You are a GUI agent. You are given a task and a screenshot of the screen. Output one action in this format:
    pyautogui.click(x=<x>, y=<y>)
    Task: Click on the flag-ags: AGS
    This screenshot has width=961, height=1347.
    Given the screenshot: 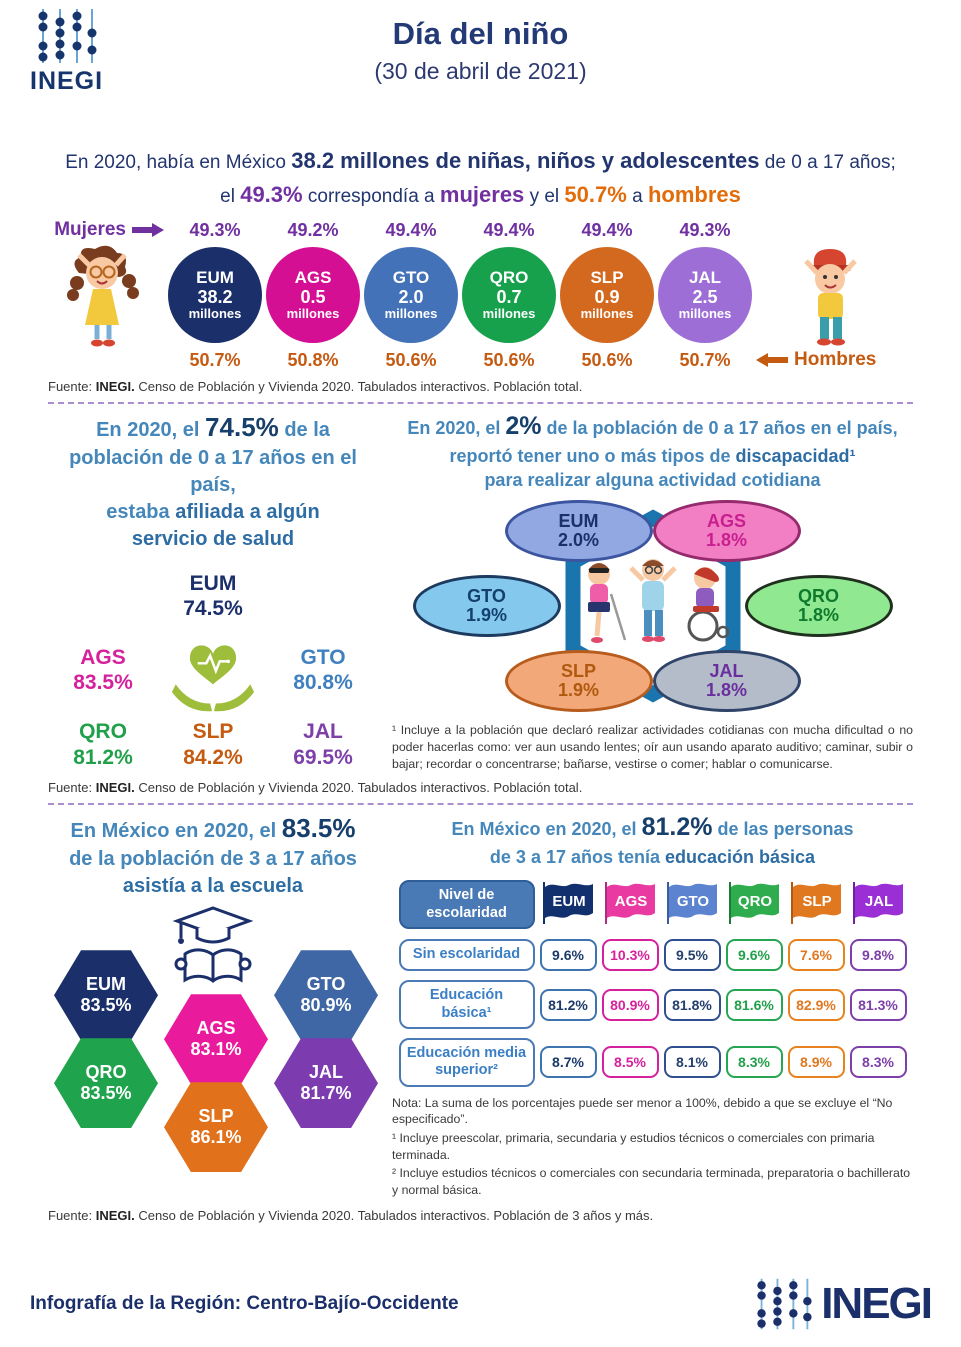 What is the action you would take?
    pyautogui.click(x=630, y=904)
    